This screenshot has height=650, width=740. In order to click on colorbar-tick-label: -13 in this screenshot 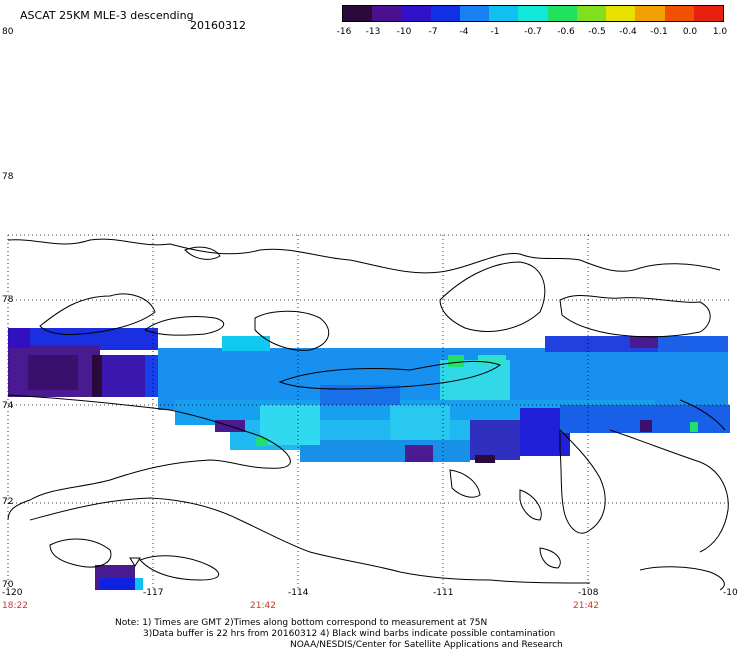, I will do `click(373, 32)`.